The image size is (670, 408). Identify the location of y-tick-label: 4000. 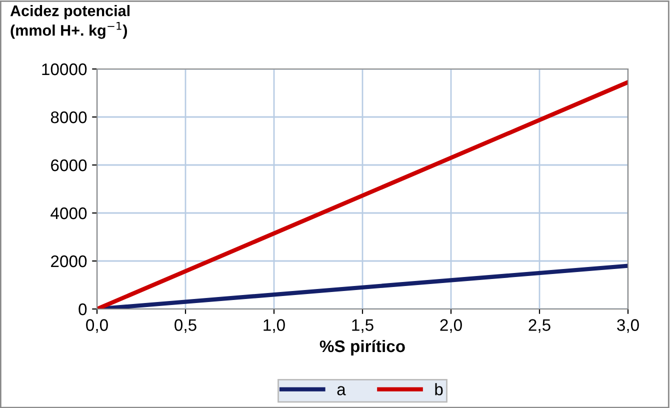
(68, 213).